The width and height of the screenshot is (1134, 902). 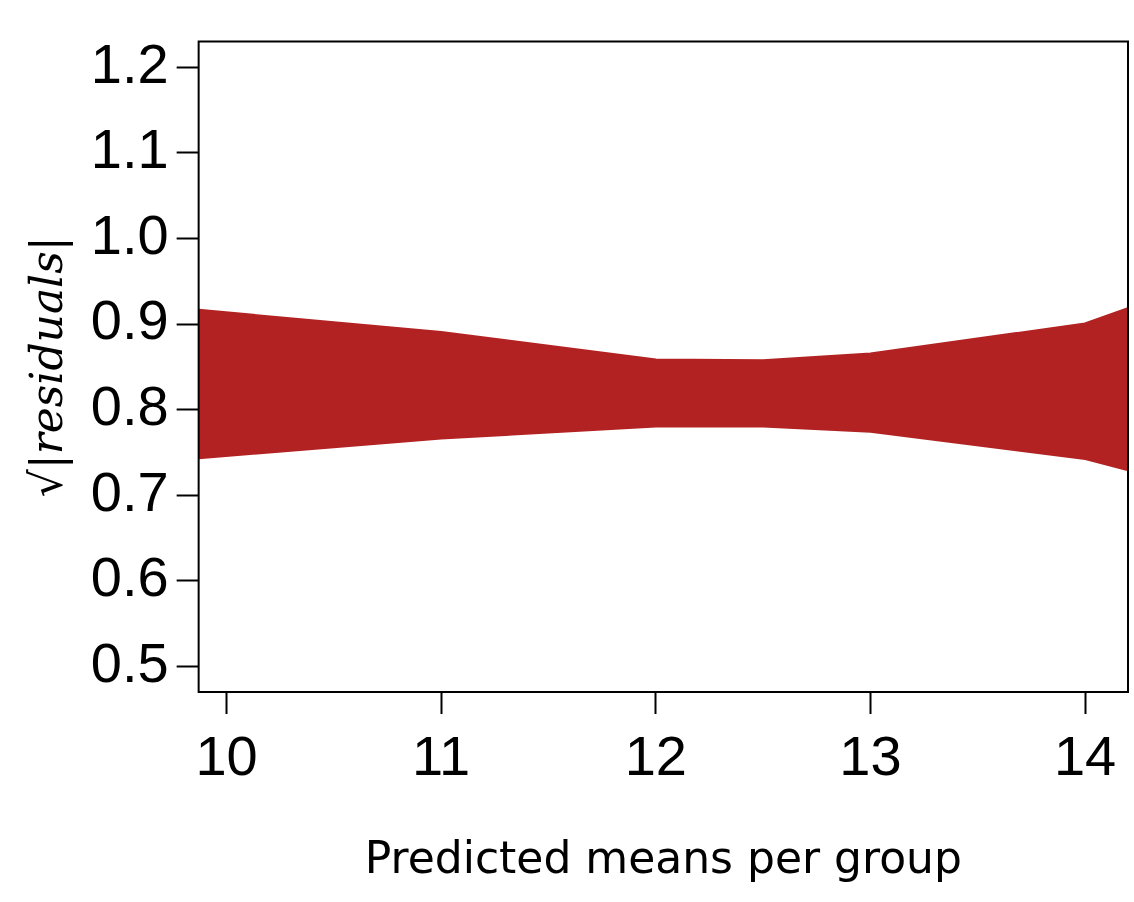 I want to click on y-axis-title: √|residuals|, so click(x=46, y=367).